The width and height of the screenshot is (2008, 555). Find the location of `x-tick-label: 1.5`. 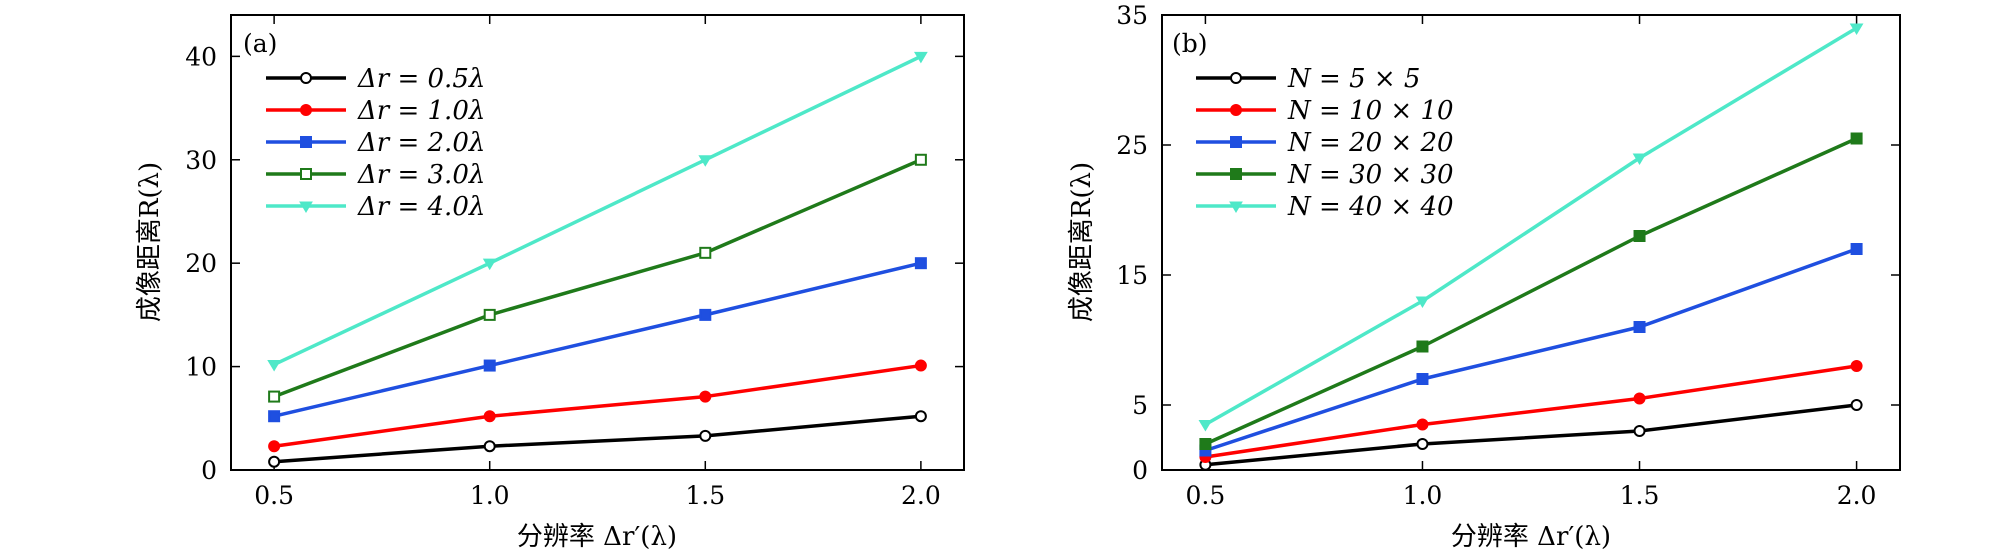

x-tick-label: 1.5 is located at coordinates (705, 495).